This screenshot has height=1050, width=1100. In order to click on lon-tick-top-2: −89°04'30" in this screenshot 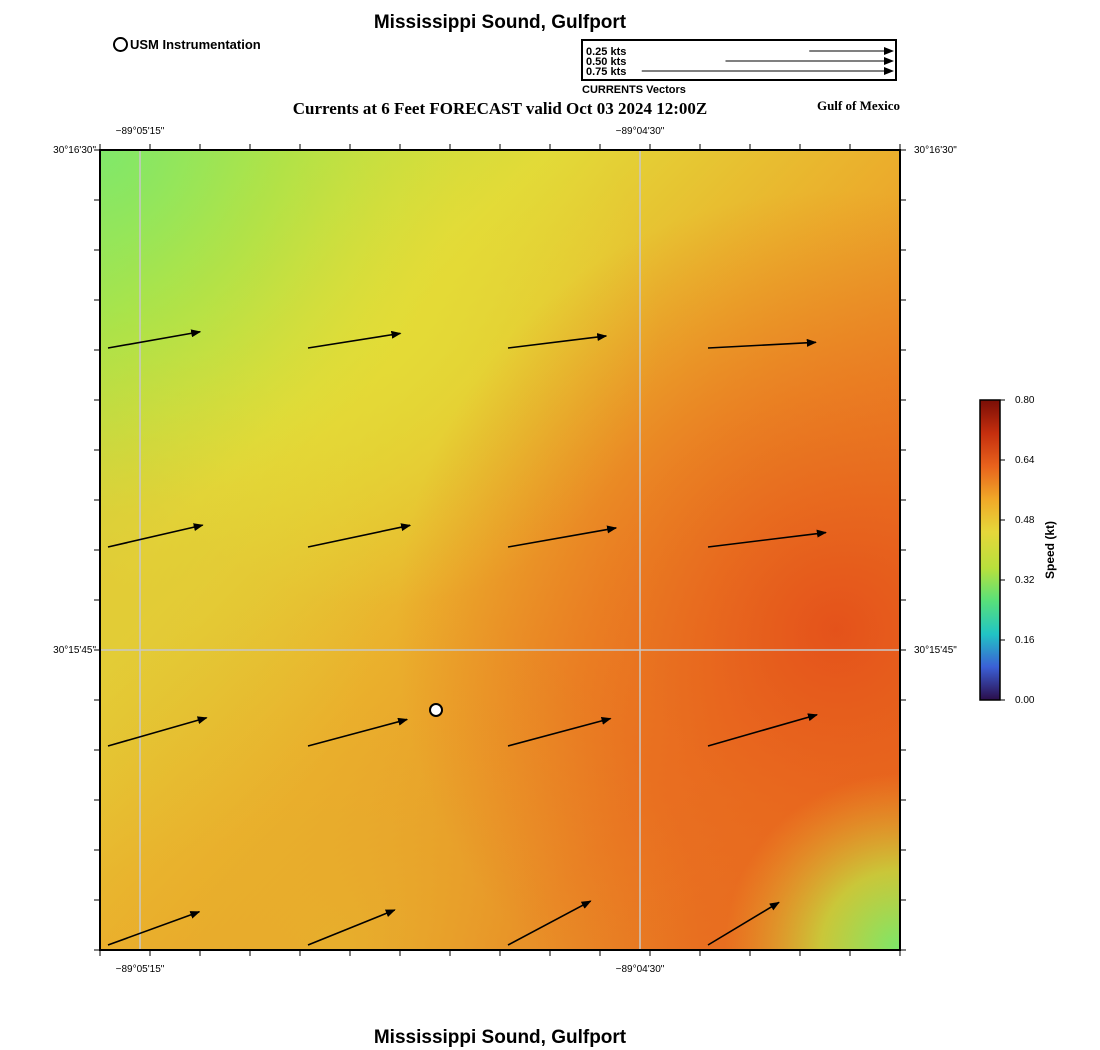, I will do `click(640, 131)`.